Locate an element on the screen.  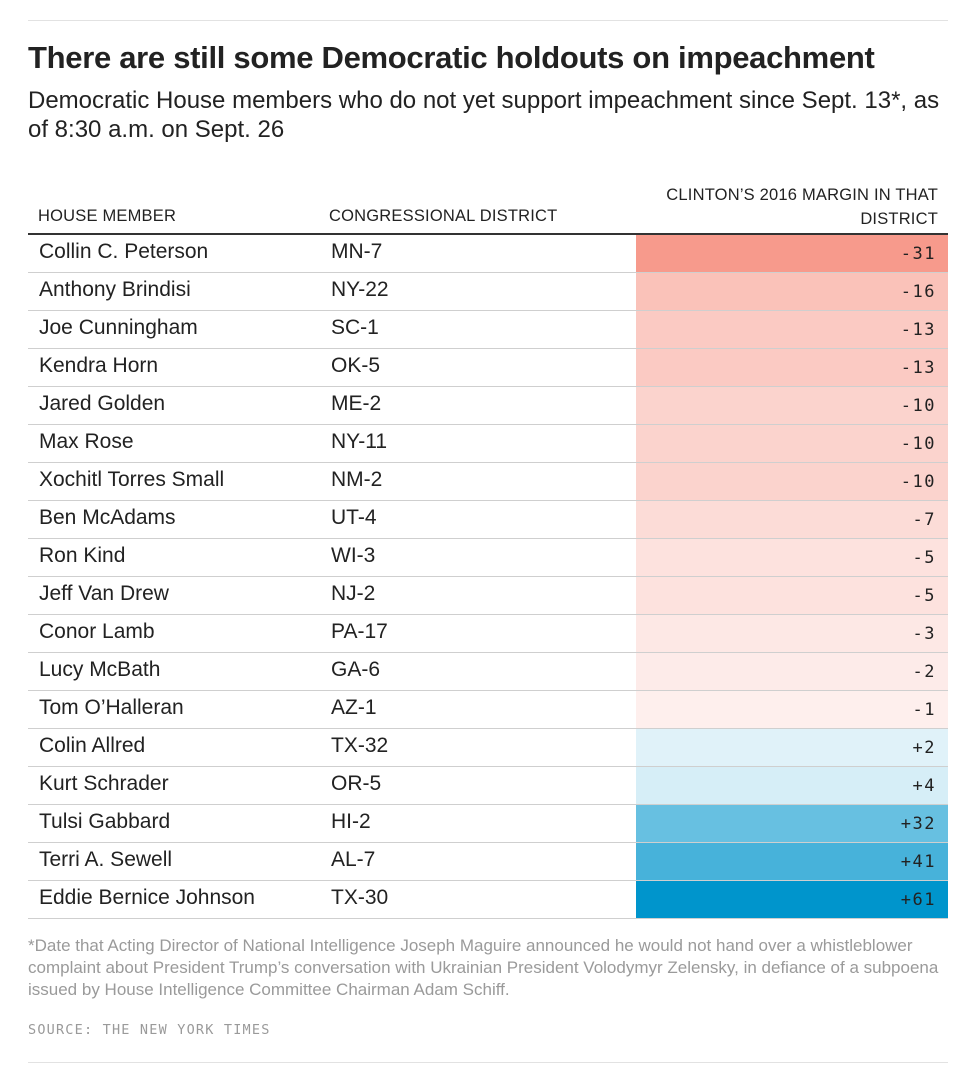
district-code: GA-6 is located at coordinates (356, 669).